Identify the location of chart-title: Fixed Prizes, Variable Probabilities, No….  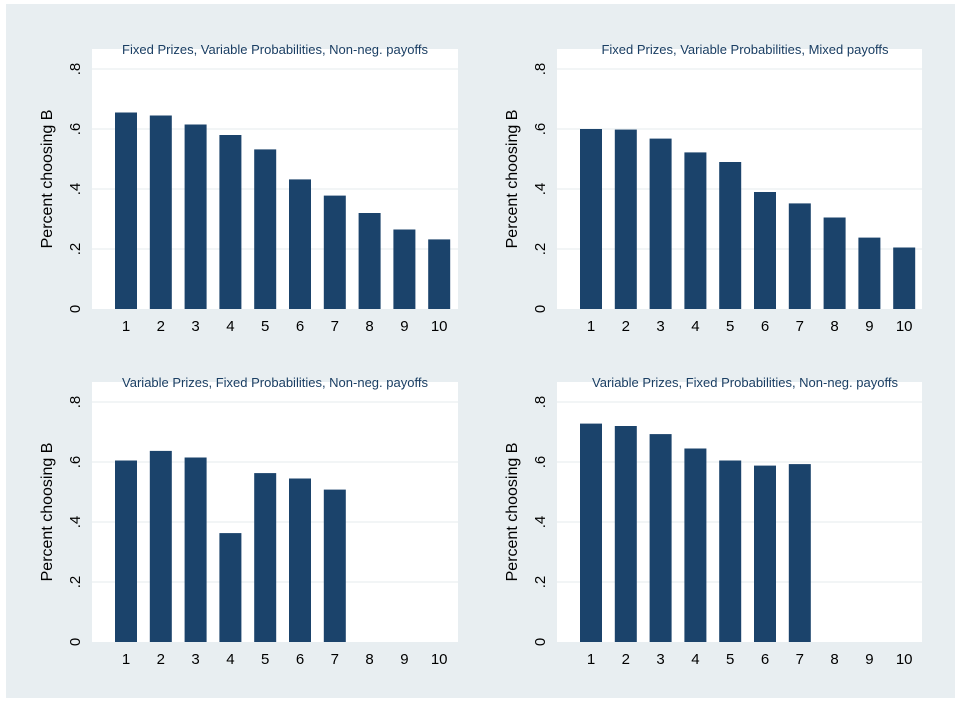
(275, 49).